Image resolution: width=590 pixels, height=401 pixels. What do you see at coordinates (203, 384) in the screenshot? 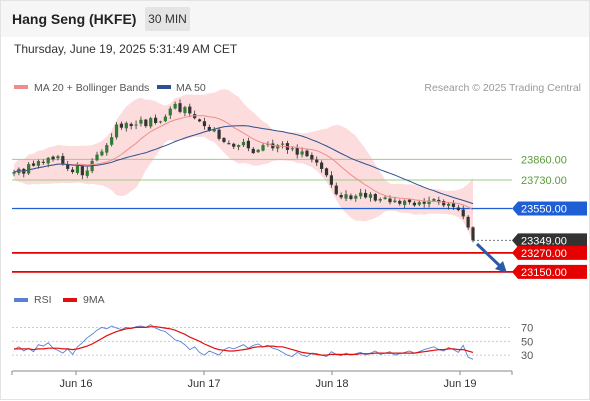
I see `x-tick-label: Jun 17` at bounding box center [203, 384].